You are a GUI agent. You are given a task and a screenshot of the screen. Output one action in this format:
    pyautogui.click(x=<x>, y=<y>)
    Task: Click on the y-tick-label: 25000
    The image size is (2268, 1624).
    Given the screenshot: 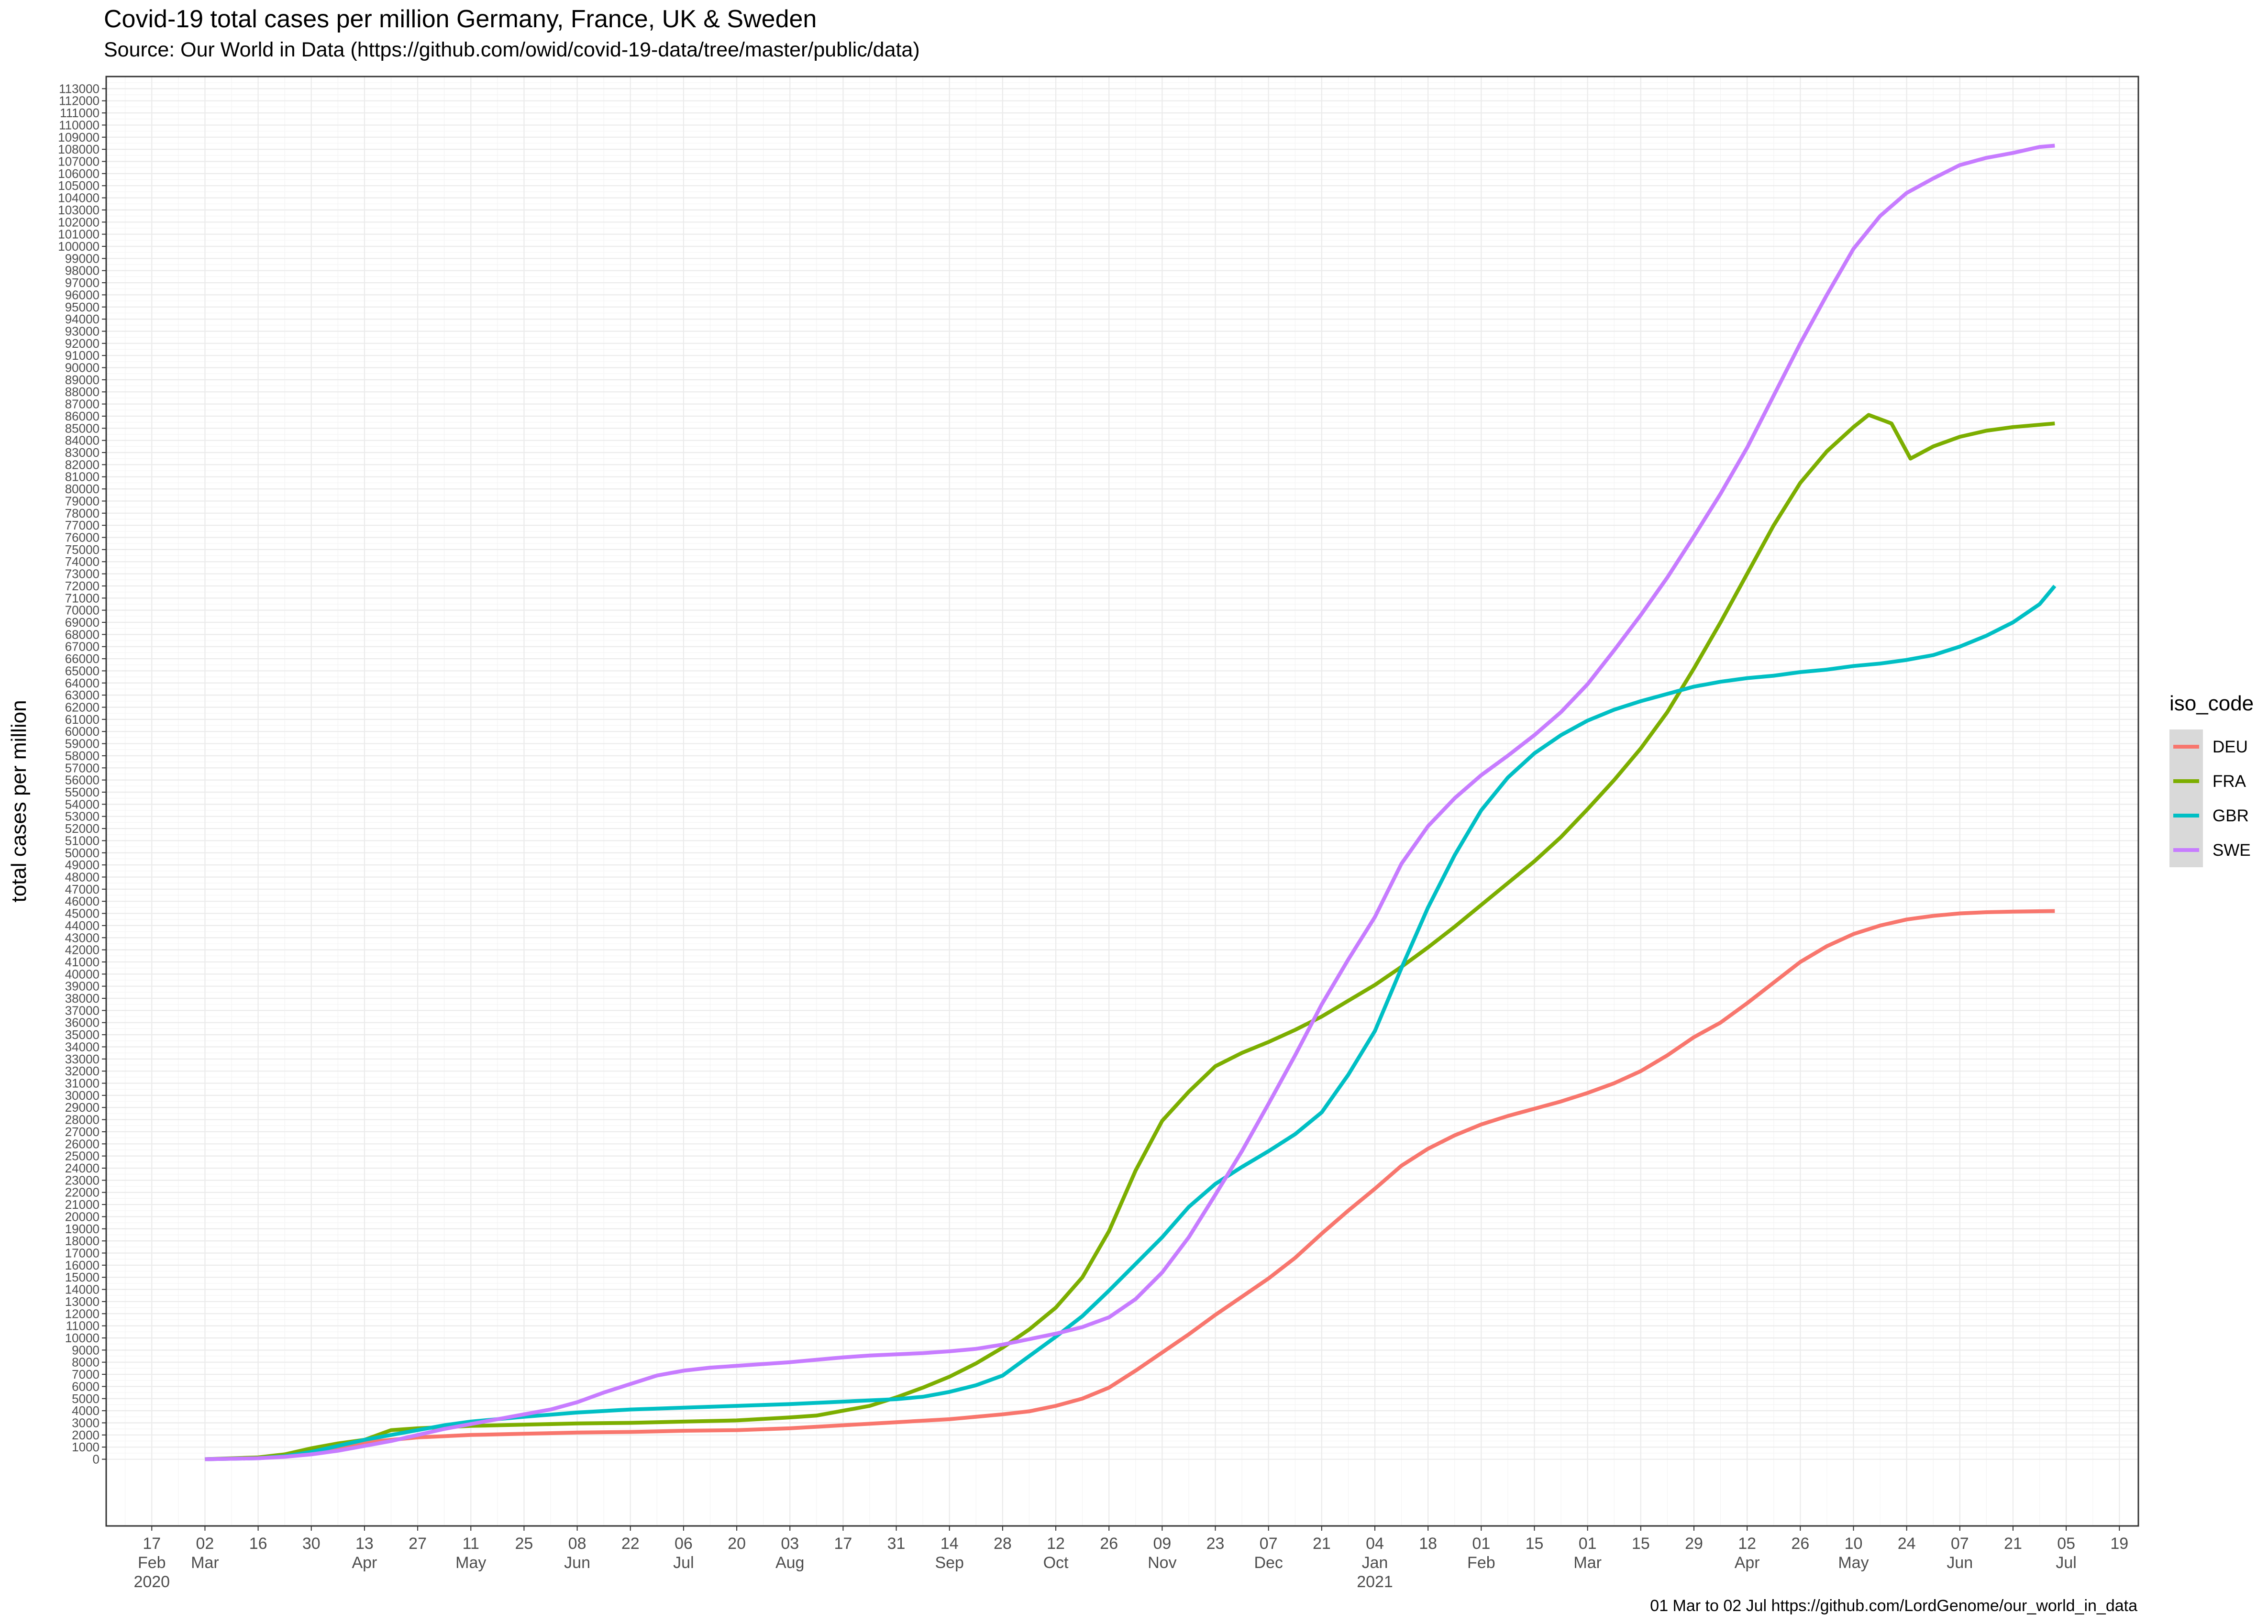 What is the action you would take?
    pyautogui.click(x=82, y=1156)
    